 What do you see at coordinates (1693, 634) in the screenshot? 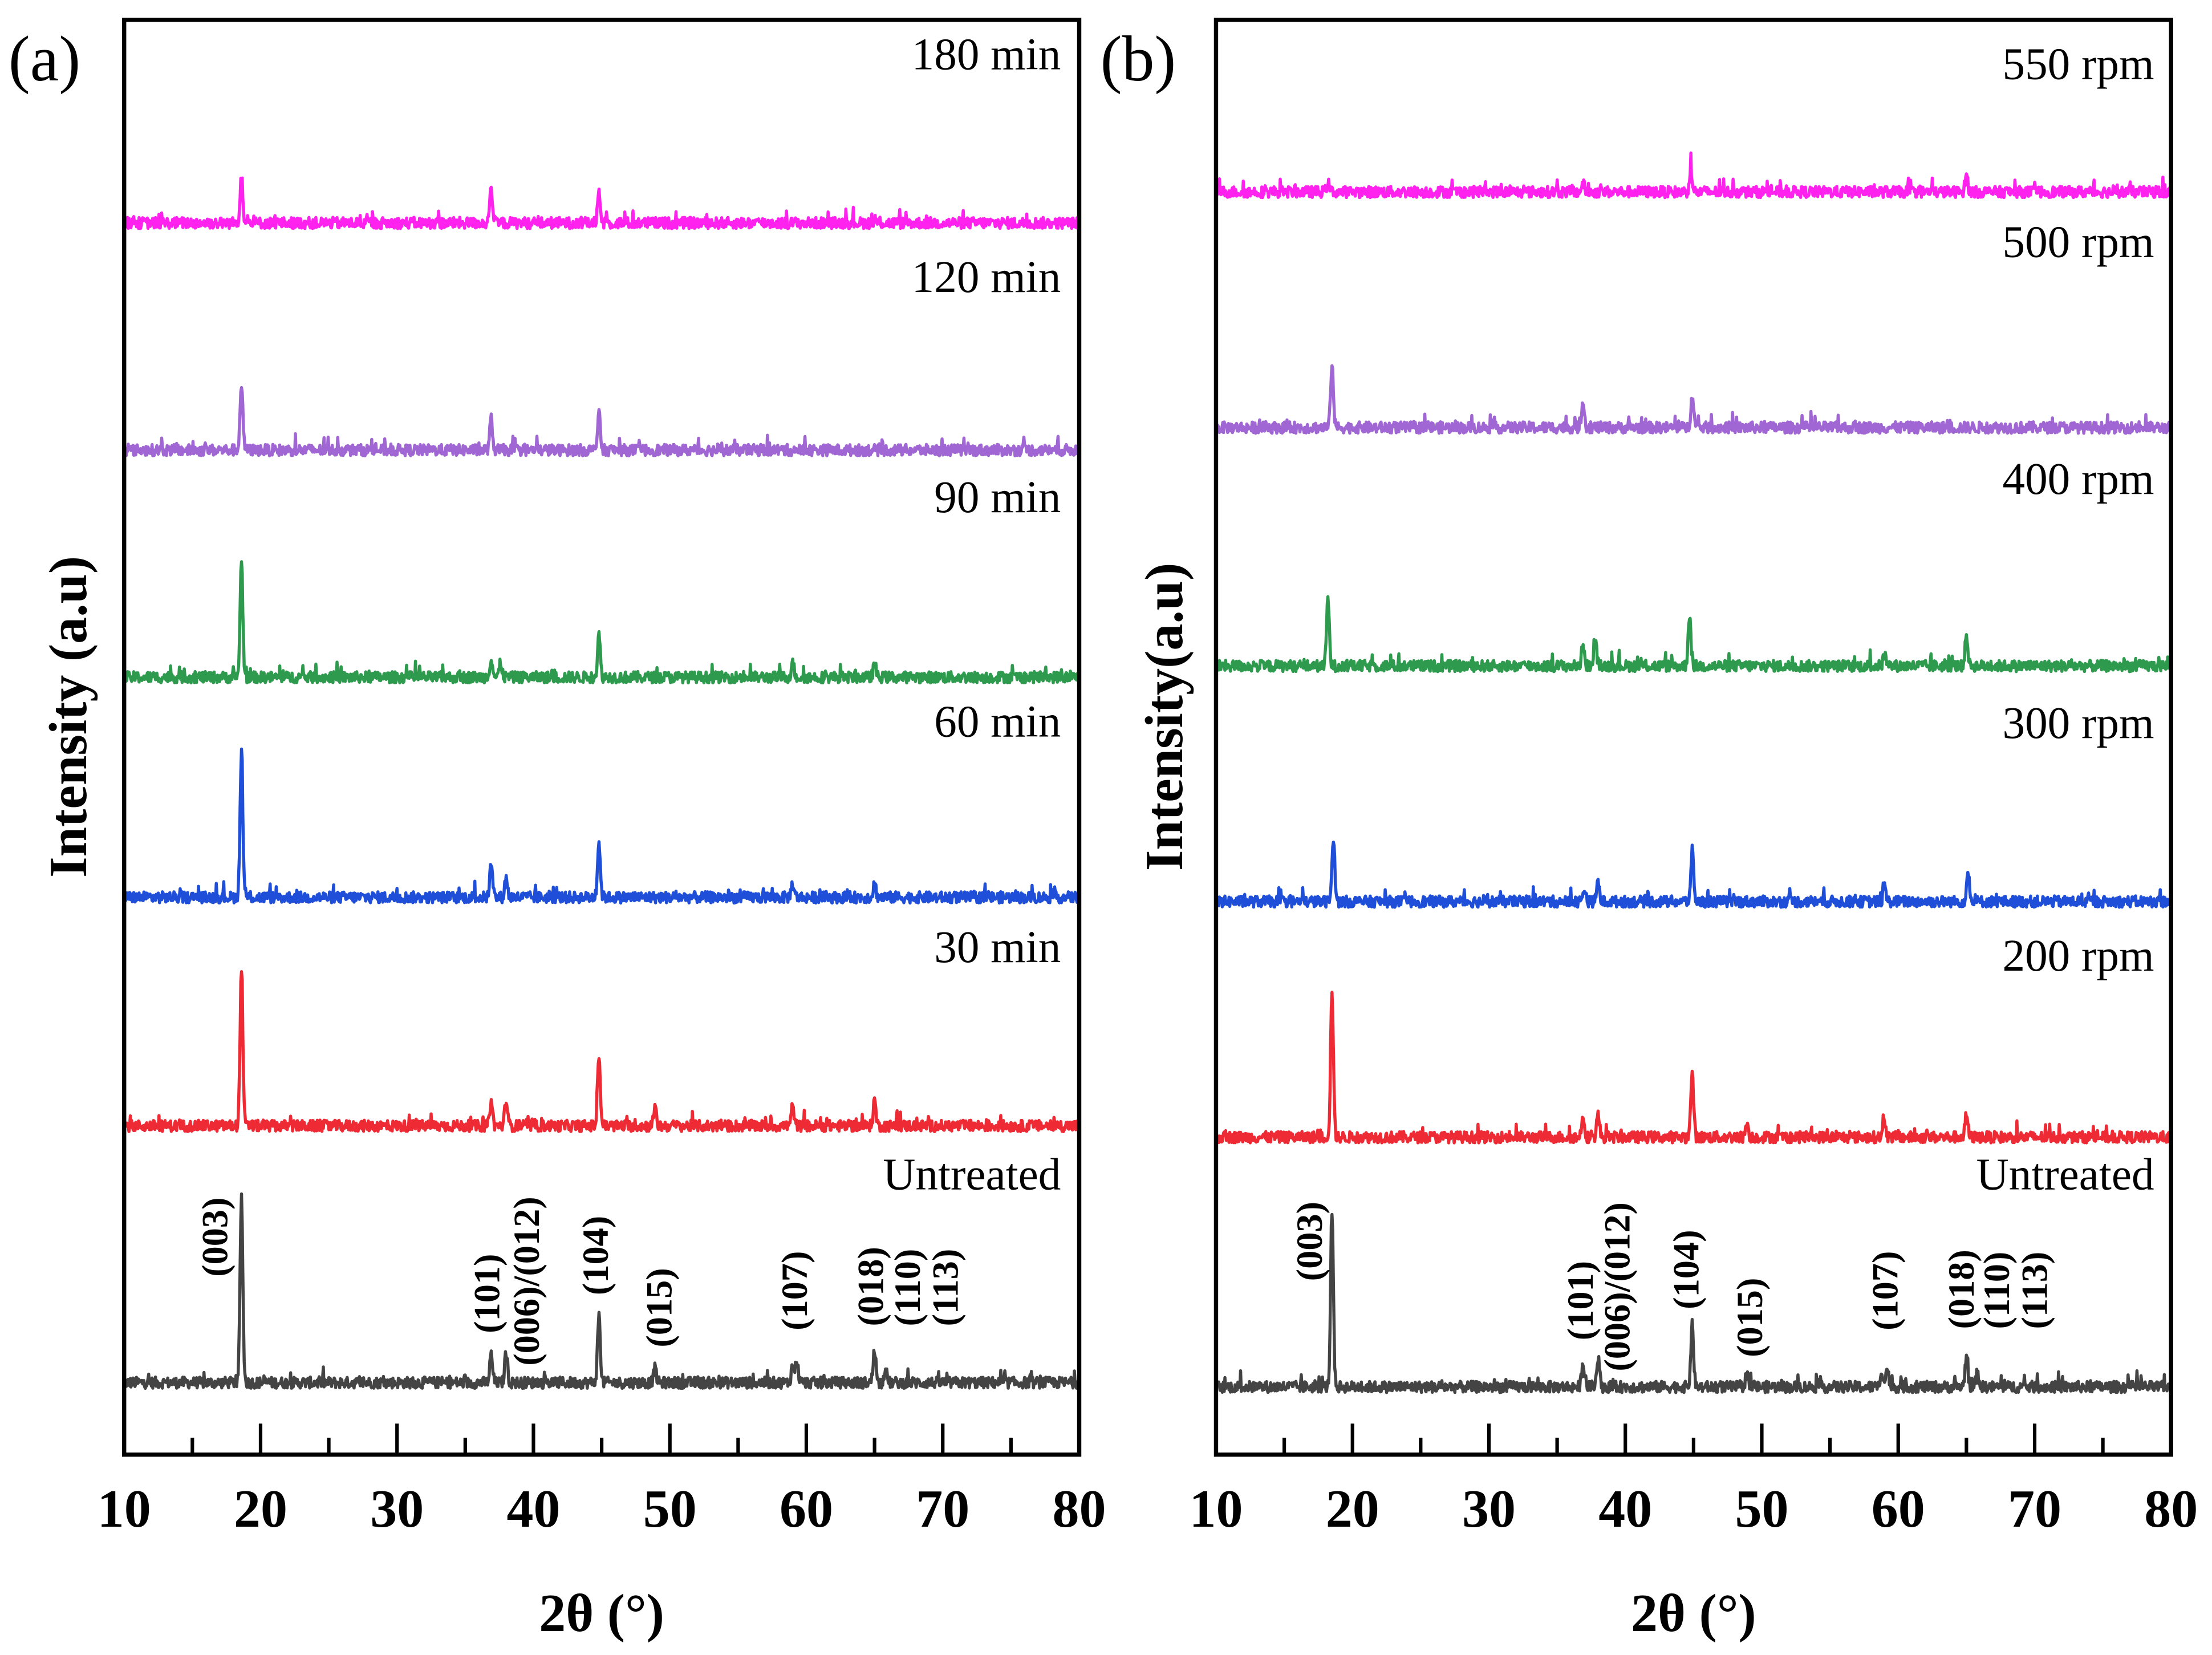
I see `series-line-400-rpm` at bounding box center [1693, 634].